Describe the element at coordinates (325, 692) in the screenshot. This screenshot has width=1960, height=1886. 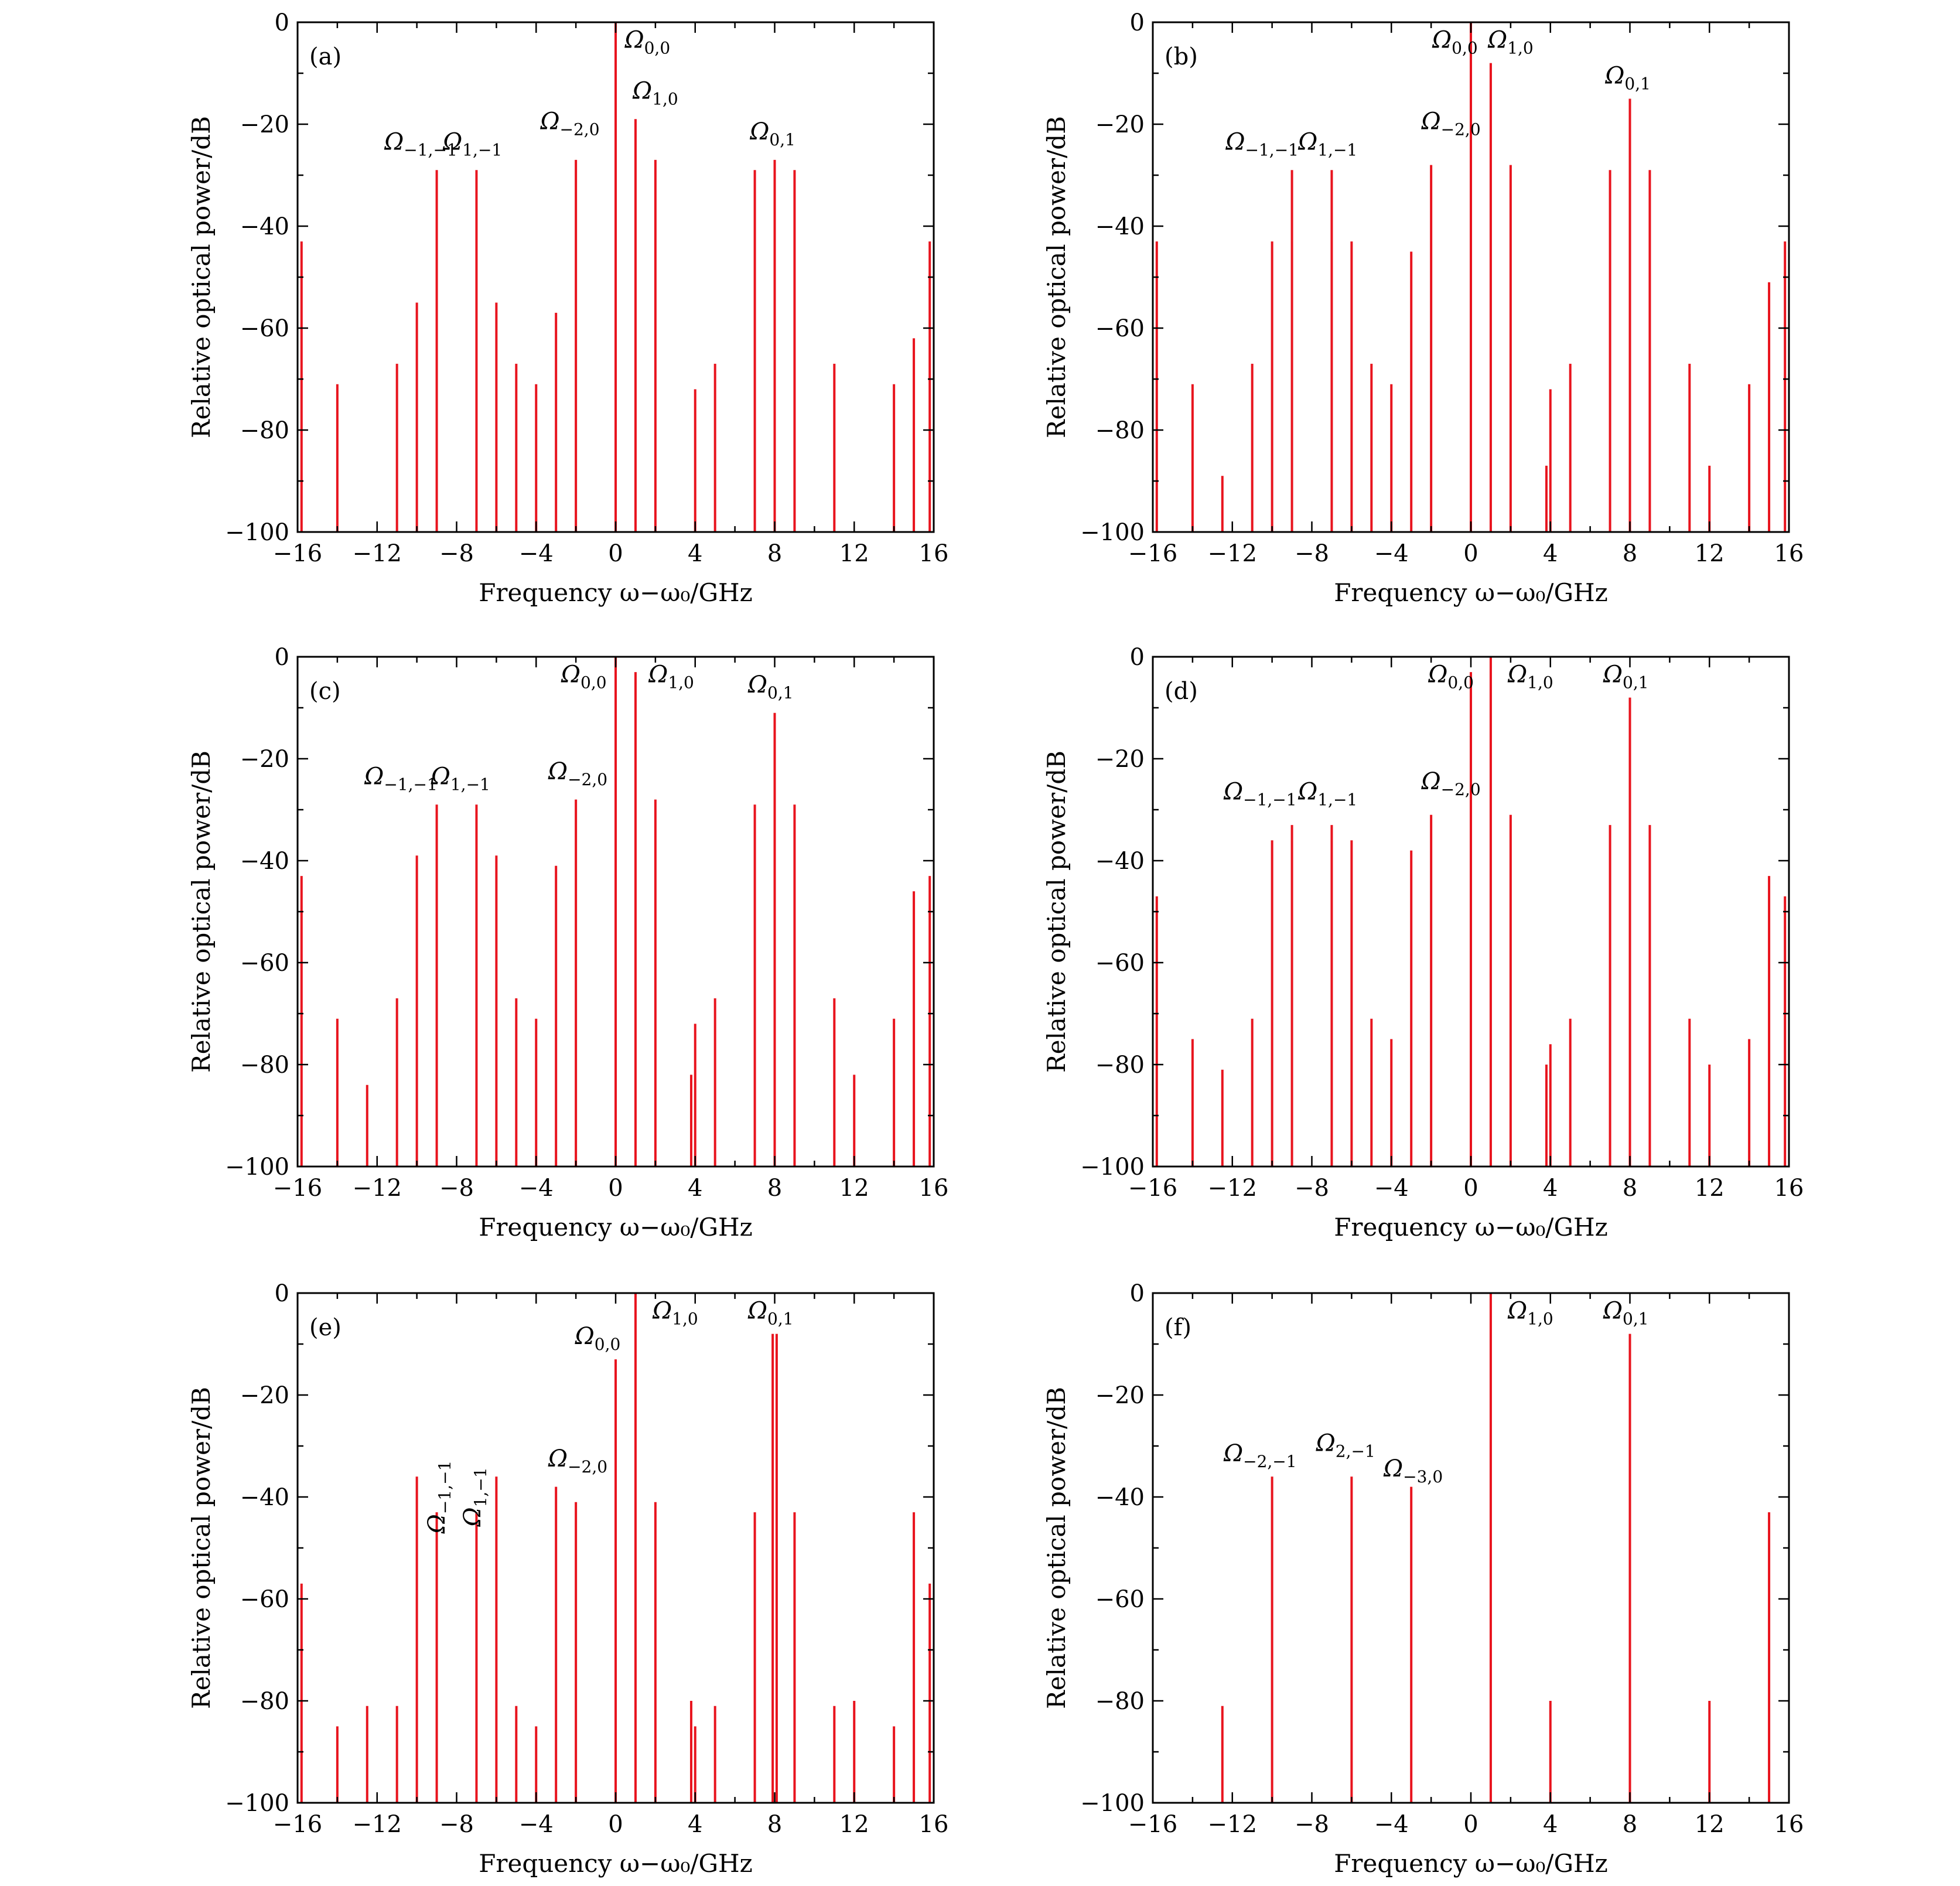
I see `panel-label: (c)` at that location.